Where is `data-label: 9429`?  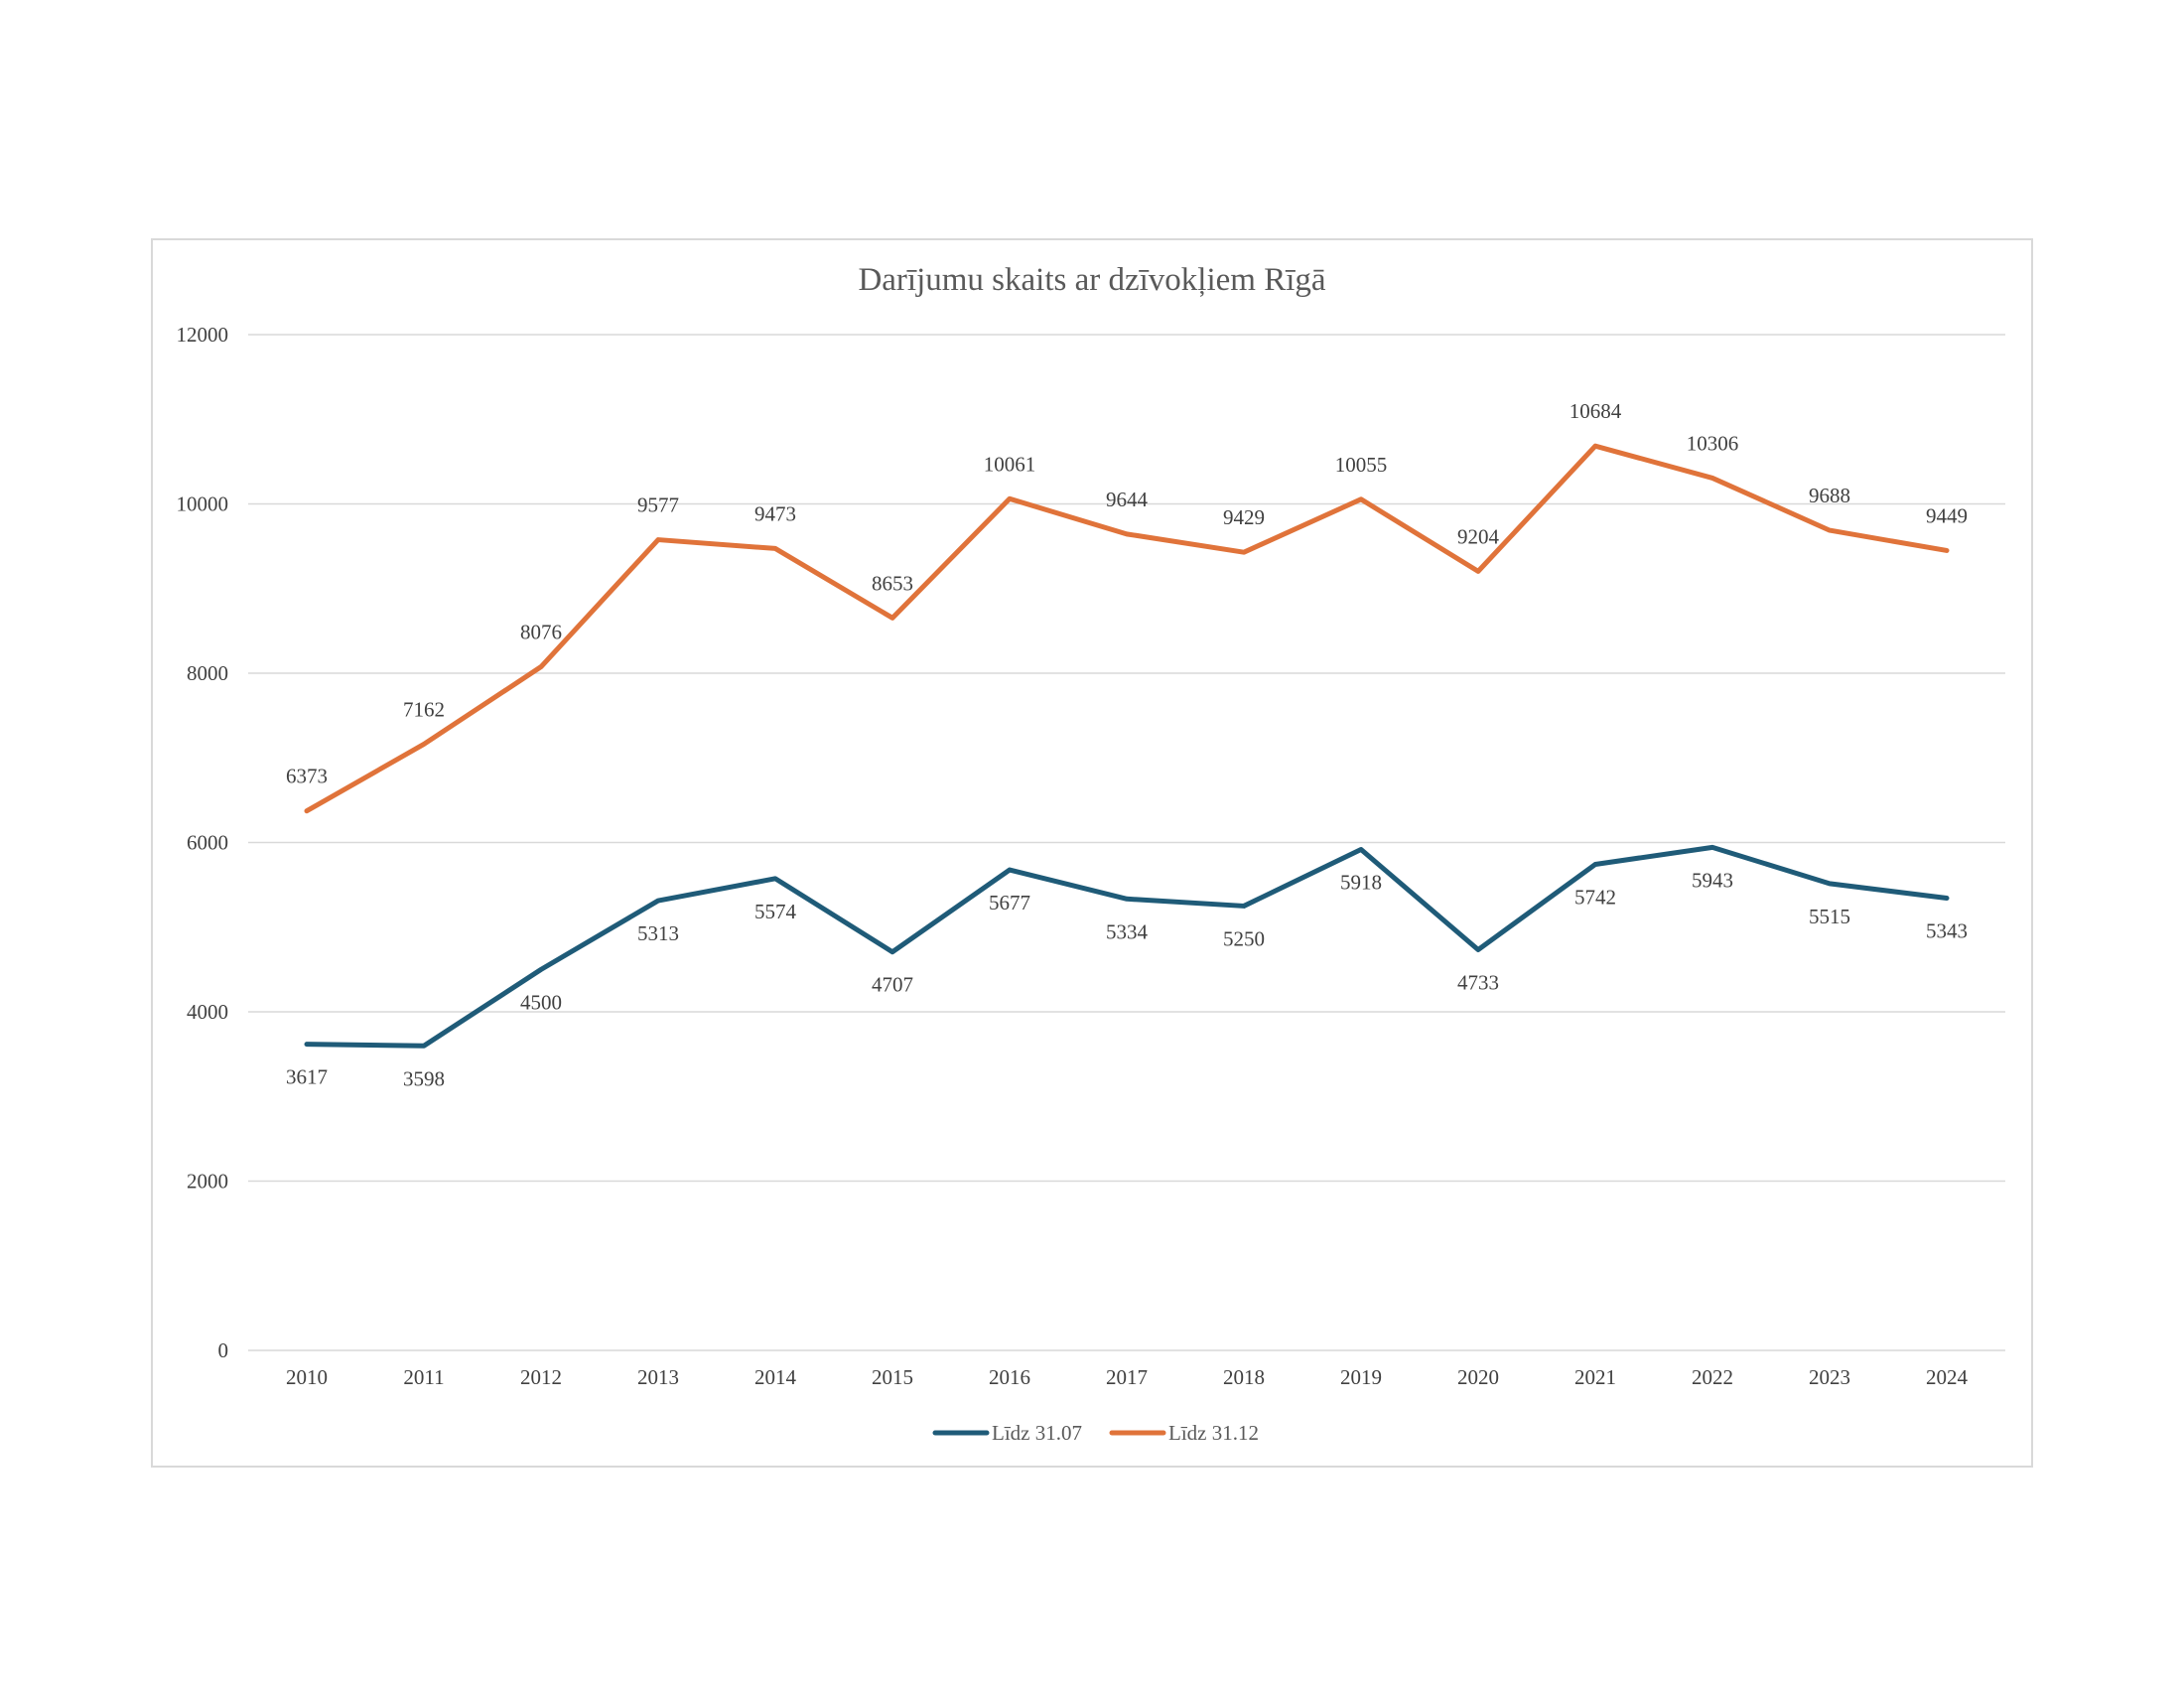
data-label: 9429 is located at coordinates (1244, 517).